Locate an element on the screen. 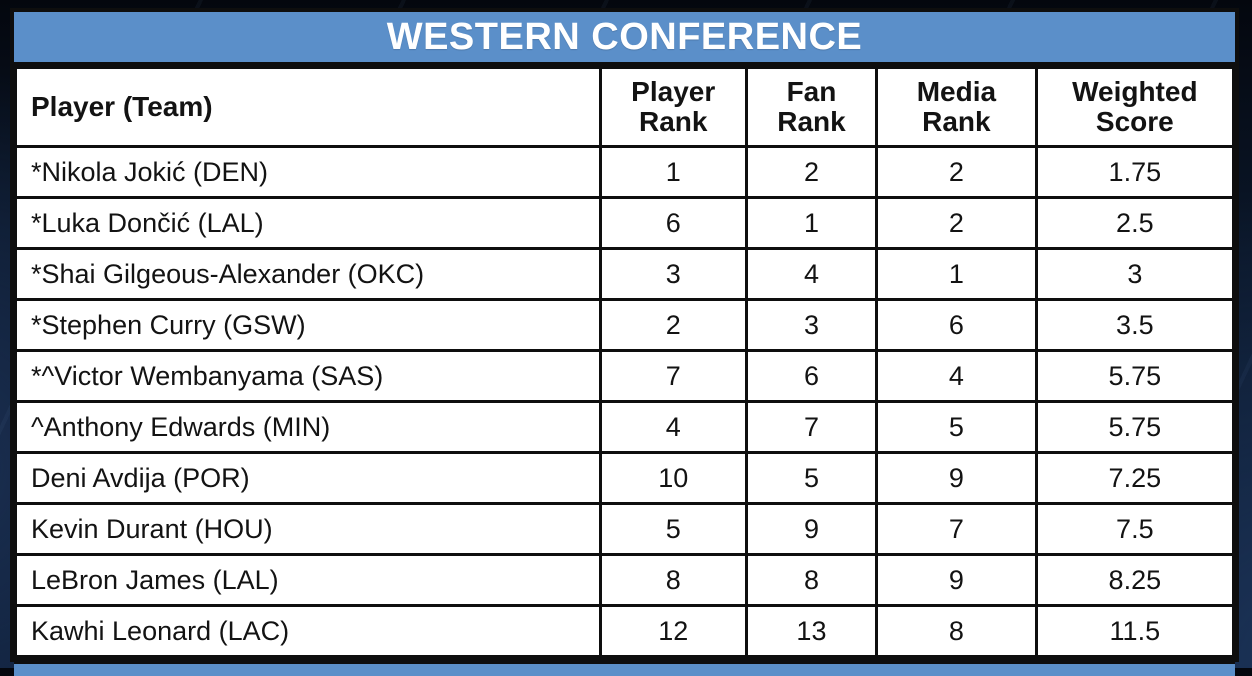  table-title-bar: WESTERN CONFERENCE is located at coordinates (624, 39).